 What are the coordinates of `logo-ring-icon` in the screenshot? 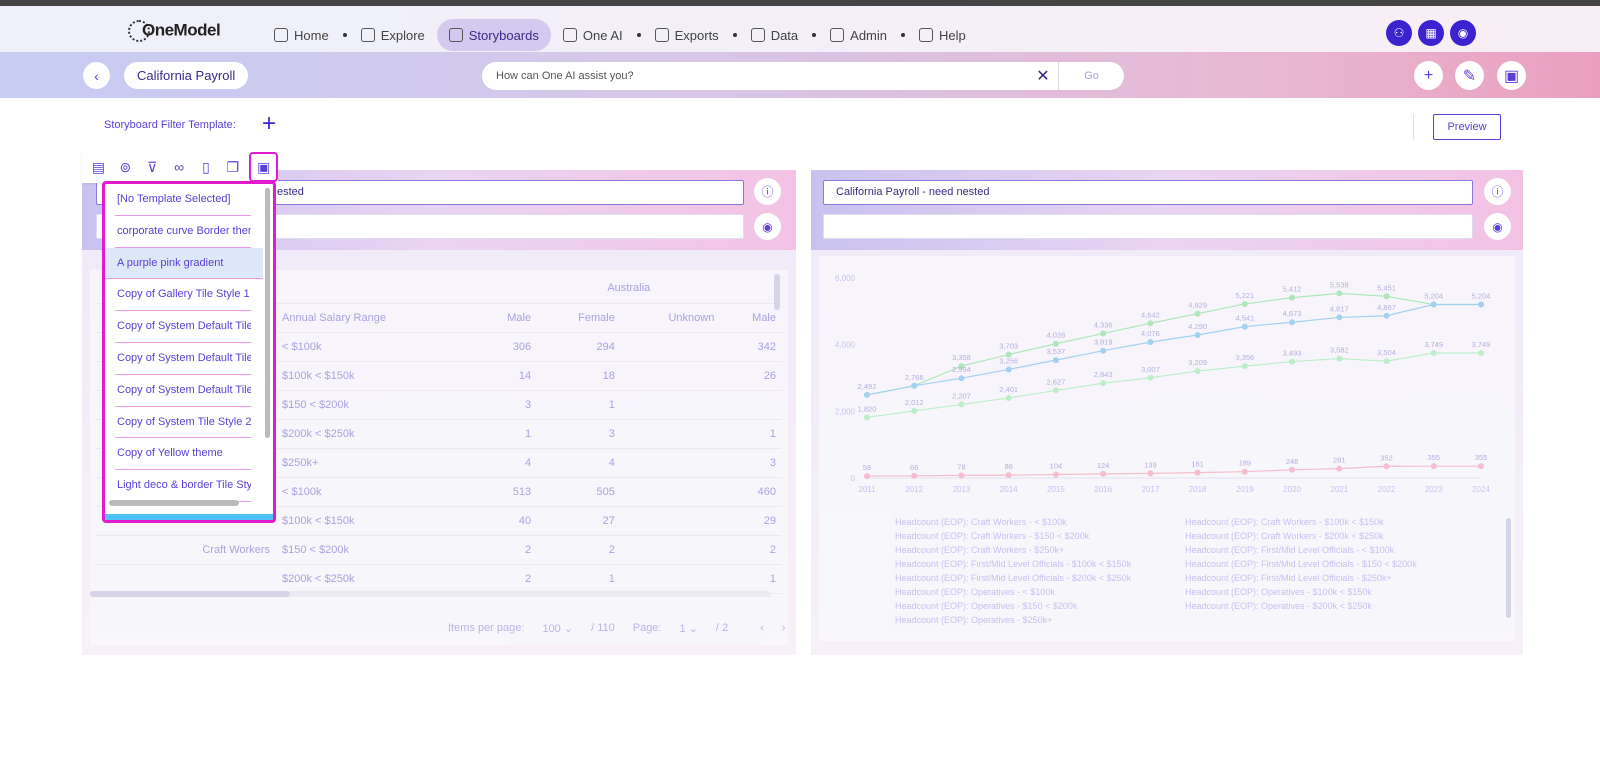 It's located at (139, 31).